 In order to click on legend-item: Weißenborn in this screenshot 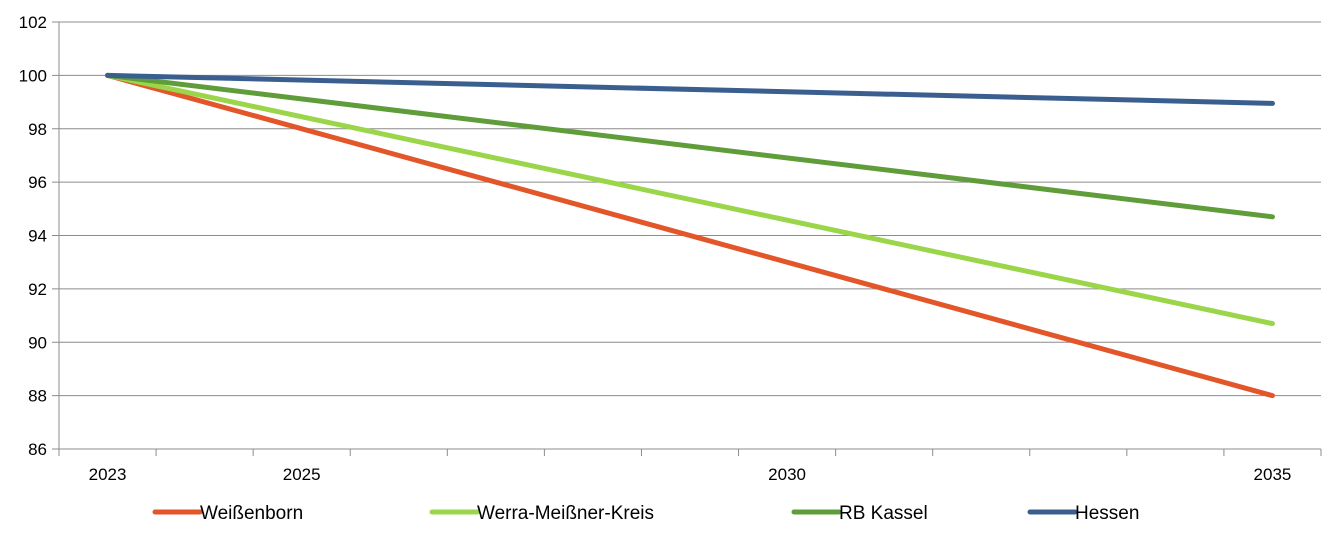, I will do `click(227, 513)`.